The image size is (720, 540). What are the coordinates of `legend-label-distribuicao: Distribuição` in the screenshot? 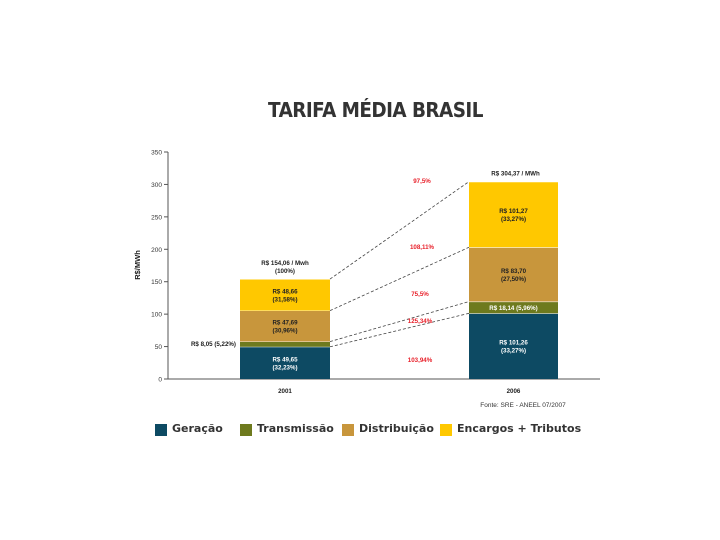 It's located at (396, 428).